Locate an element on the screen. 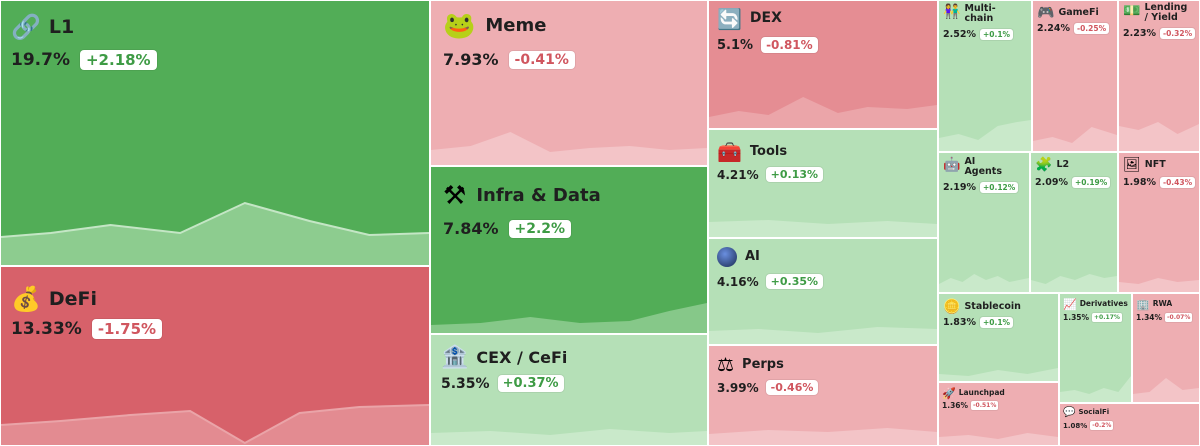 The image size is (1200, 446). sparkline-aiagents is located at coordinates (984, 283).